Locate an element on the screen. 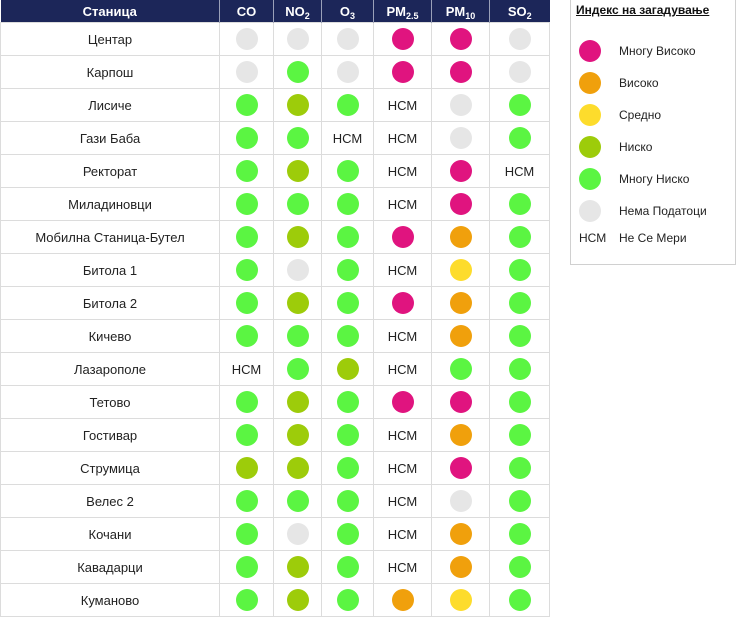  table-row: Гази Баба НСМ НСМ is located at coordinates (275, 138).